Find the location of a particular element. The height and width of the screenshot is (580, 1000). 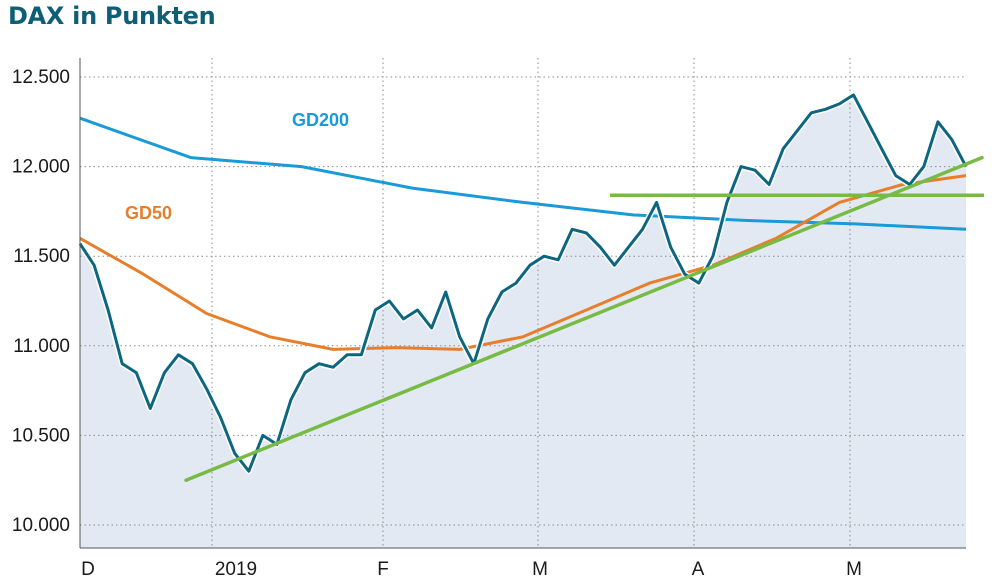

gd50-label: GD50 is located at coordinates (148, 213).